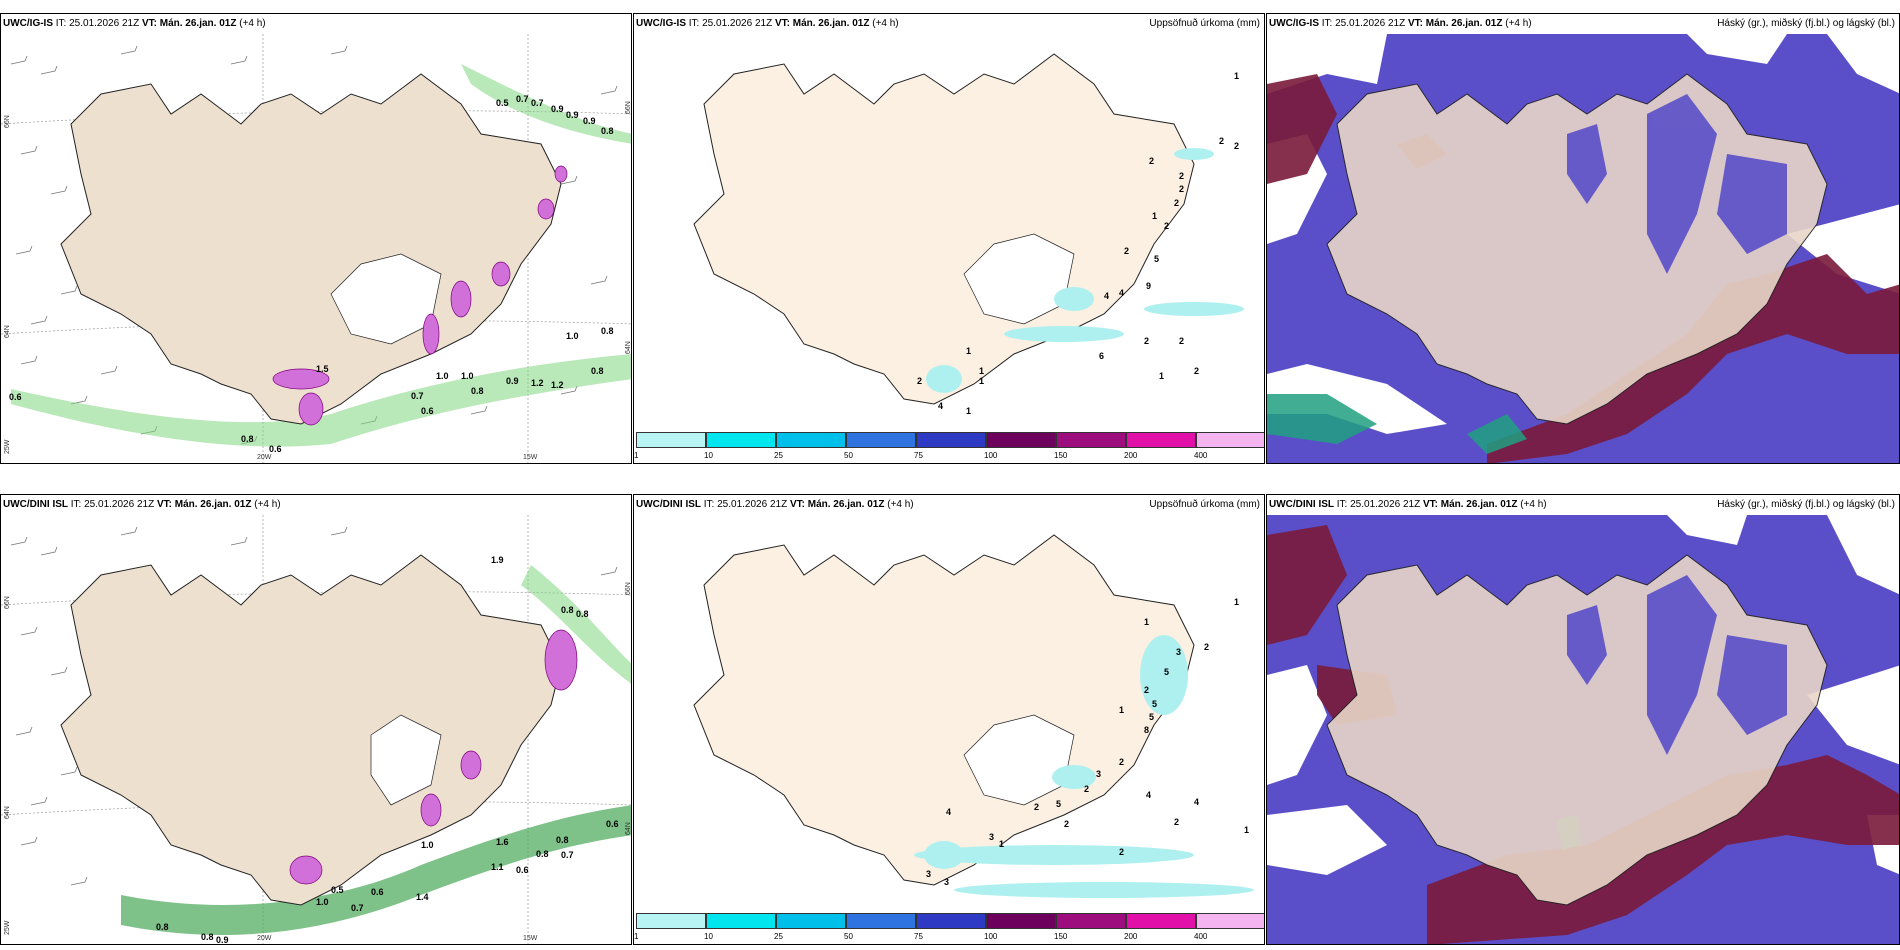 Image resolution: width=1900 pixels, height=950 pixels. What do you see at coordinates (337, 890) in the screenshot?
I see `svg-text: 0.5` at bounding box center [337, 890].